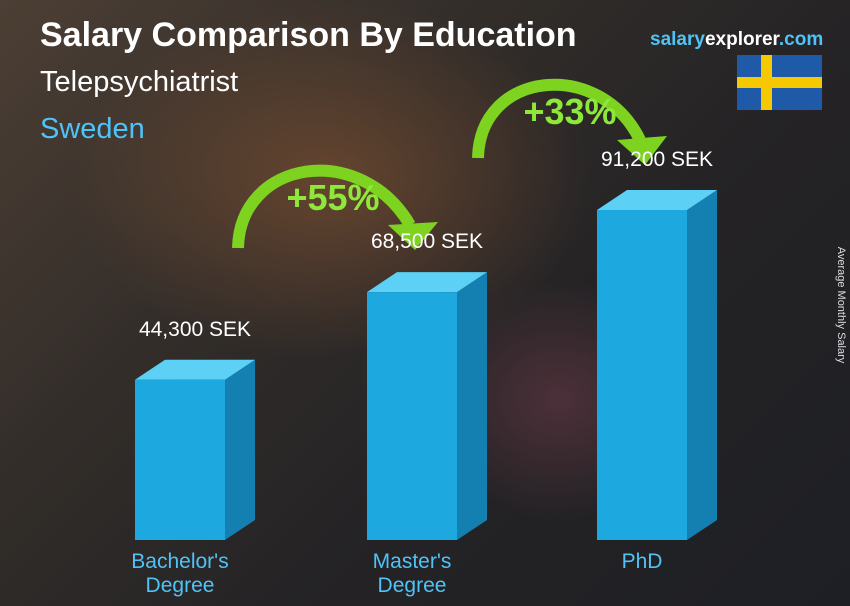  What do you see at coordinates (92, 129) in the screenshot?
I see `country: Sweden` at bounding box center [92, 129].